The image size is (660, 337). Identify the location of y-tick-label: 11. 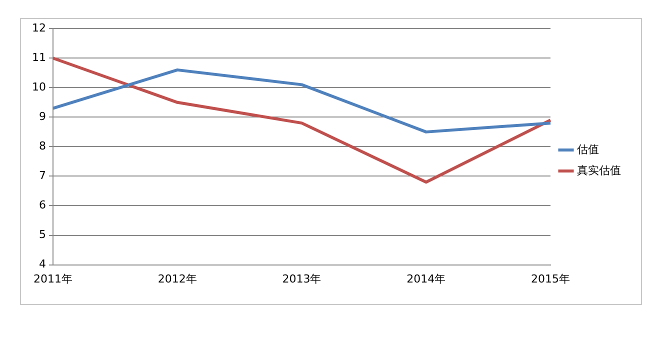
(39, 57).